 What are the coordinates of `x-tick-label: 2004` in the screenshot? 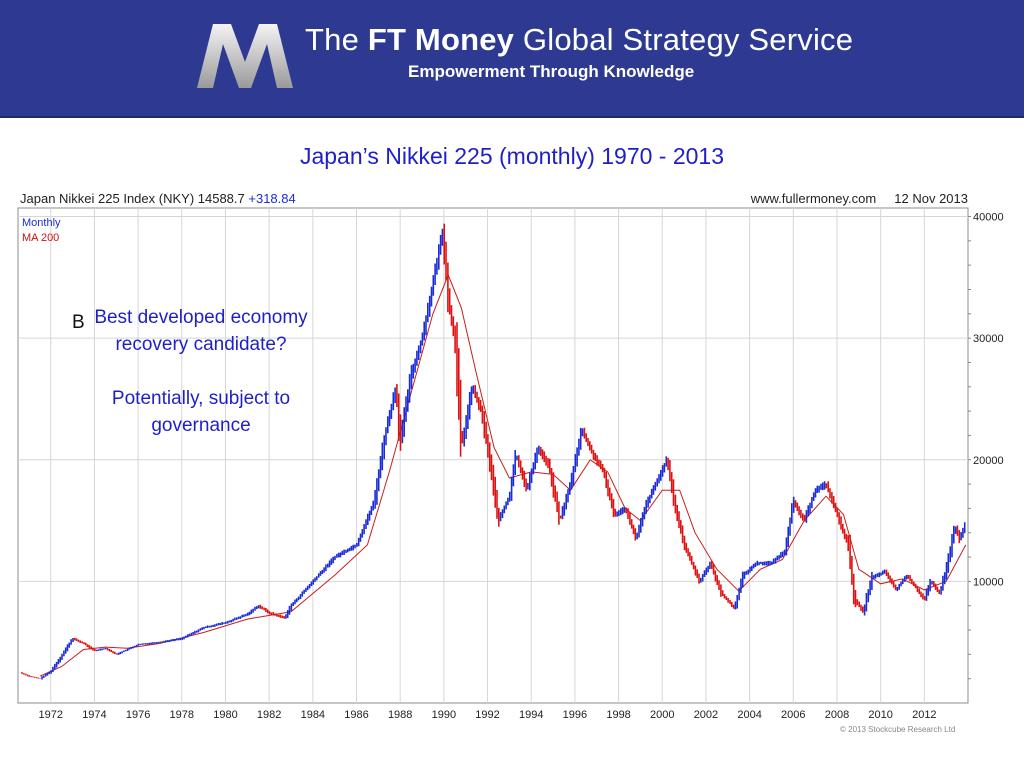 It's located at (749, 715).